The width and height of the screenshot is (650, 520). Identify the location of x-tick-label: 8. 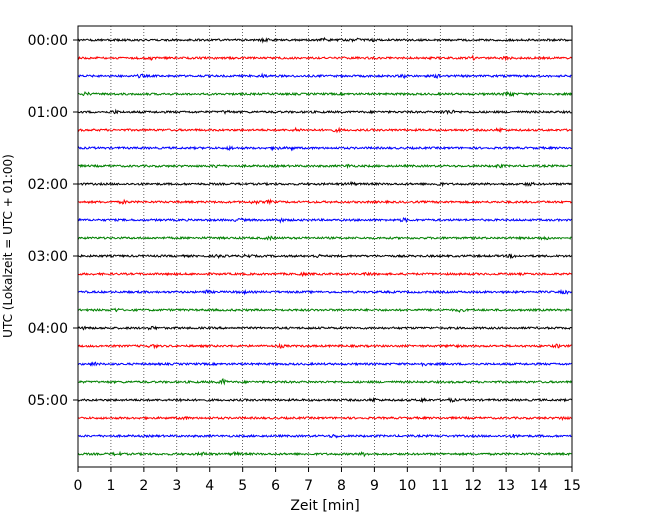
(341, 486).